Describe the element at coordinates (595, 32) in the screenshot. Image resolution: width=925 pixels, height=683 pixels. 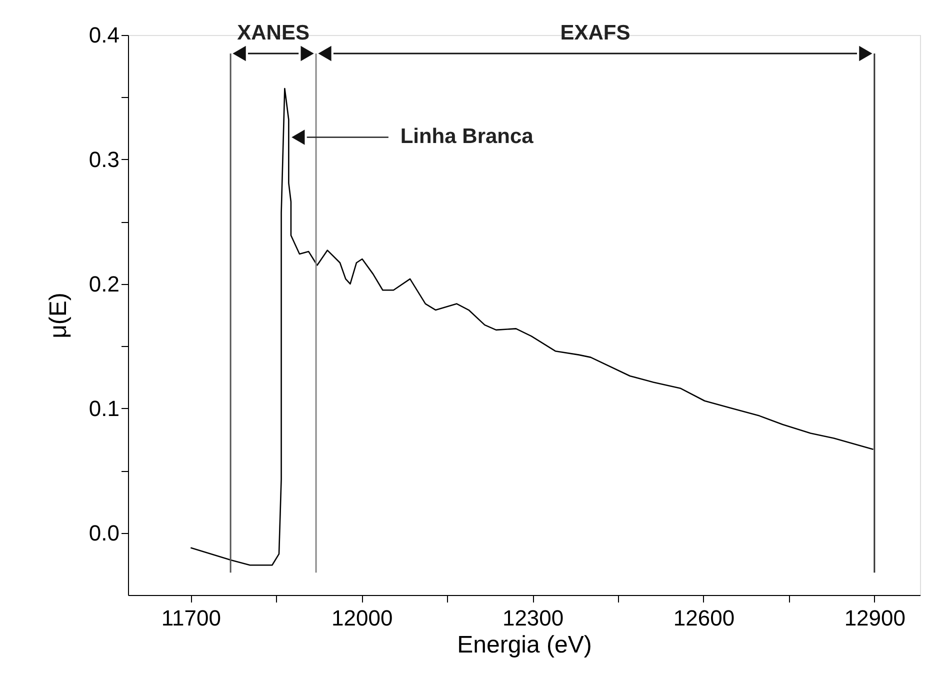
I see `annotation: EXAFS` at that location.